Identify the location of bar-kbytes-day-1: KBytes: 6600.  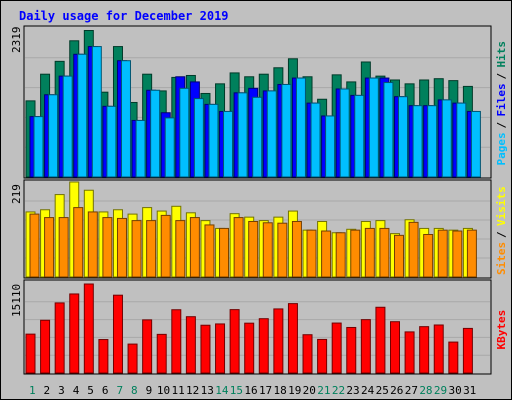
(30, 353).